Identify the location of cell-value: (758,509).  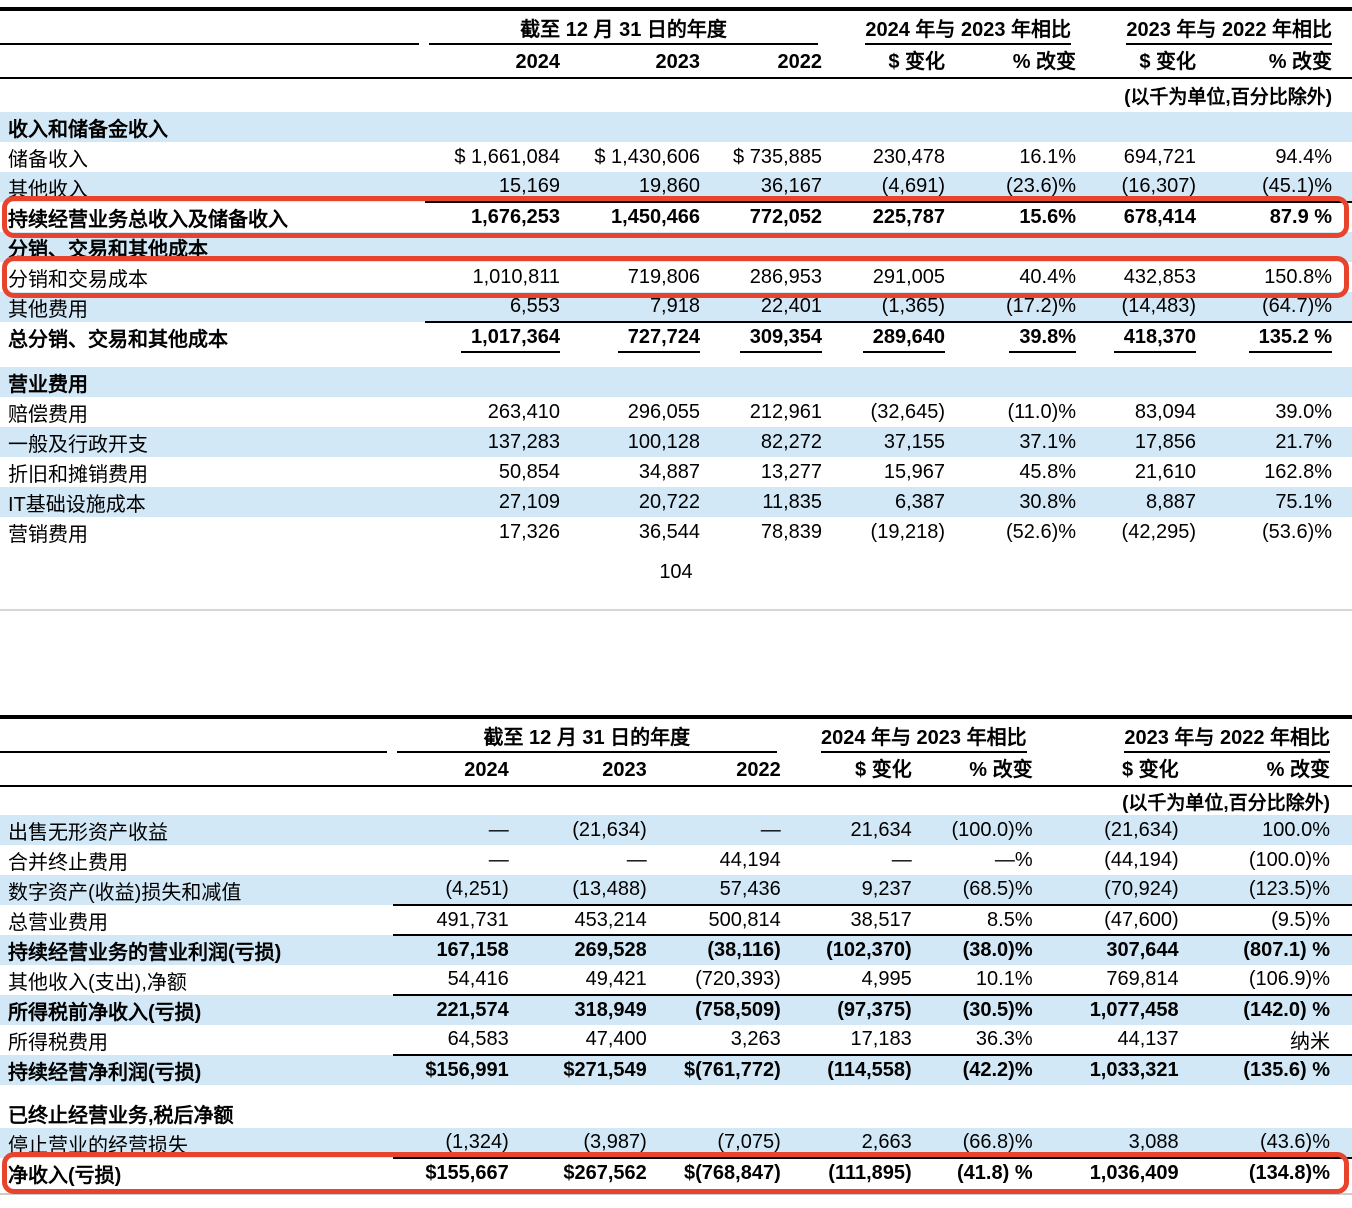
(714, 1010).